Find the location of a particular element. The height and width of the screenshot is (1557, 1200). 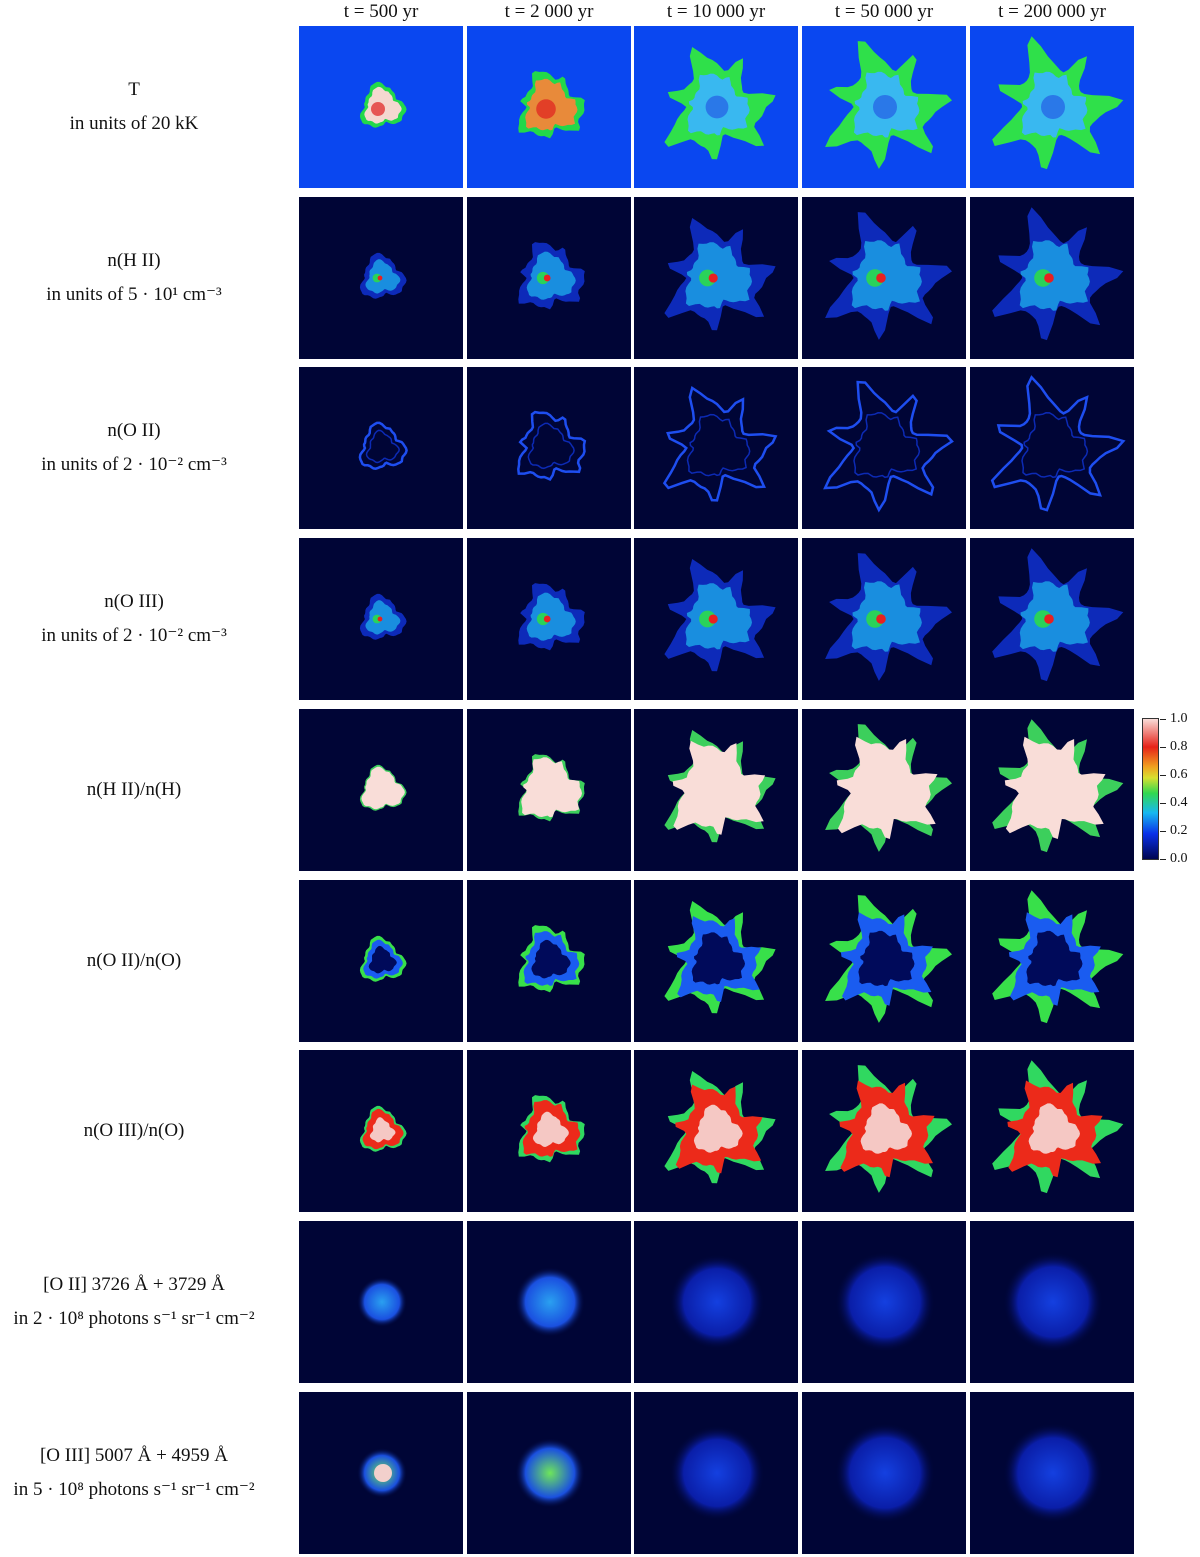

row-label: n(H II)/n(H) is located at coordinates (134, 790).